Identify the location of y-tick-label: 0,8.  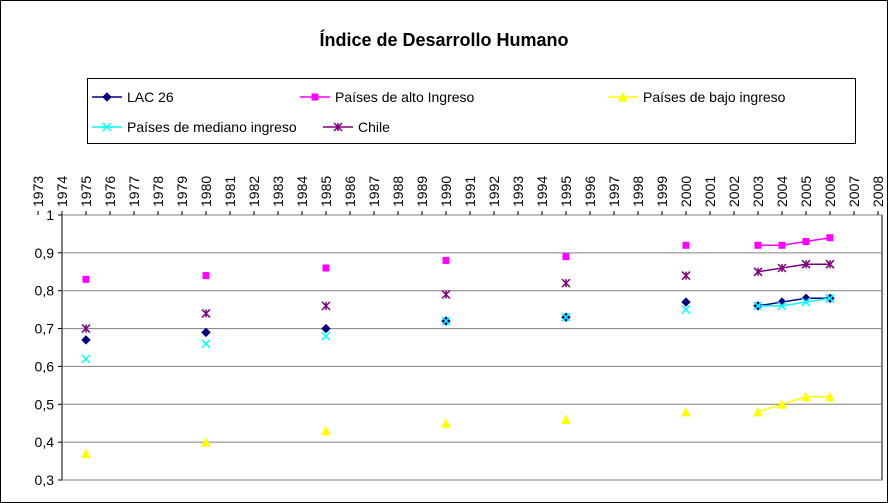
(45, 291).